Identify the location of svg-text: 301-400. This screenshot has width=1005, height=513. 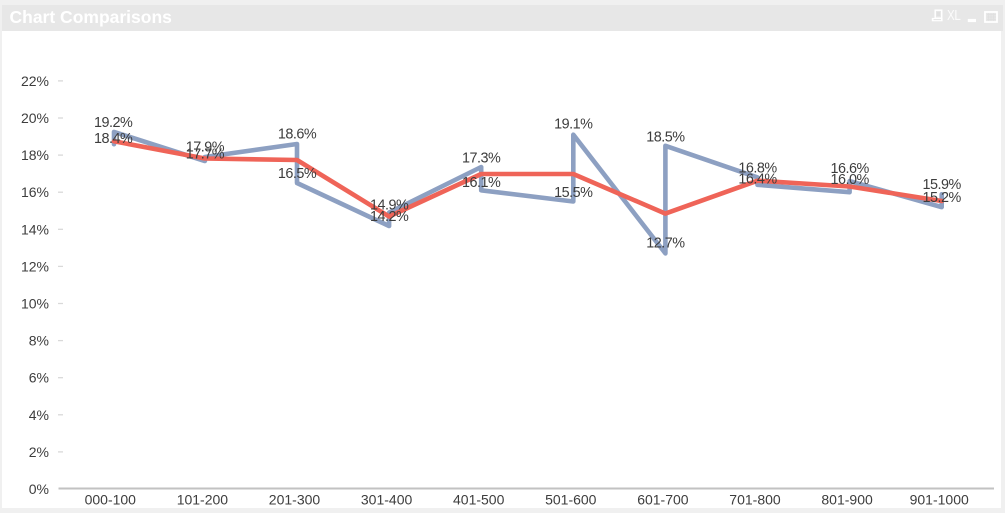
(387, 499).